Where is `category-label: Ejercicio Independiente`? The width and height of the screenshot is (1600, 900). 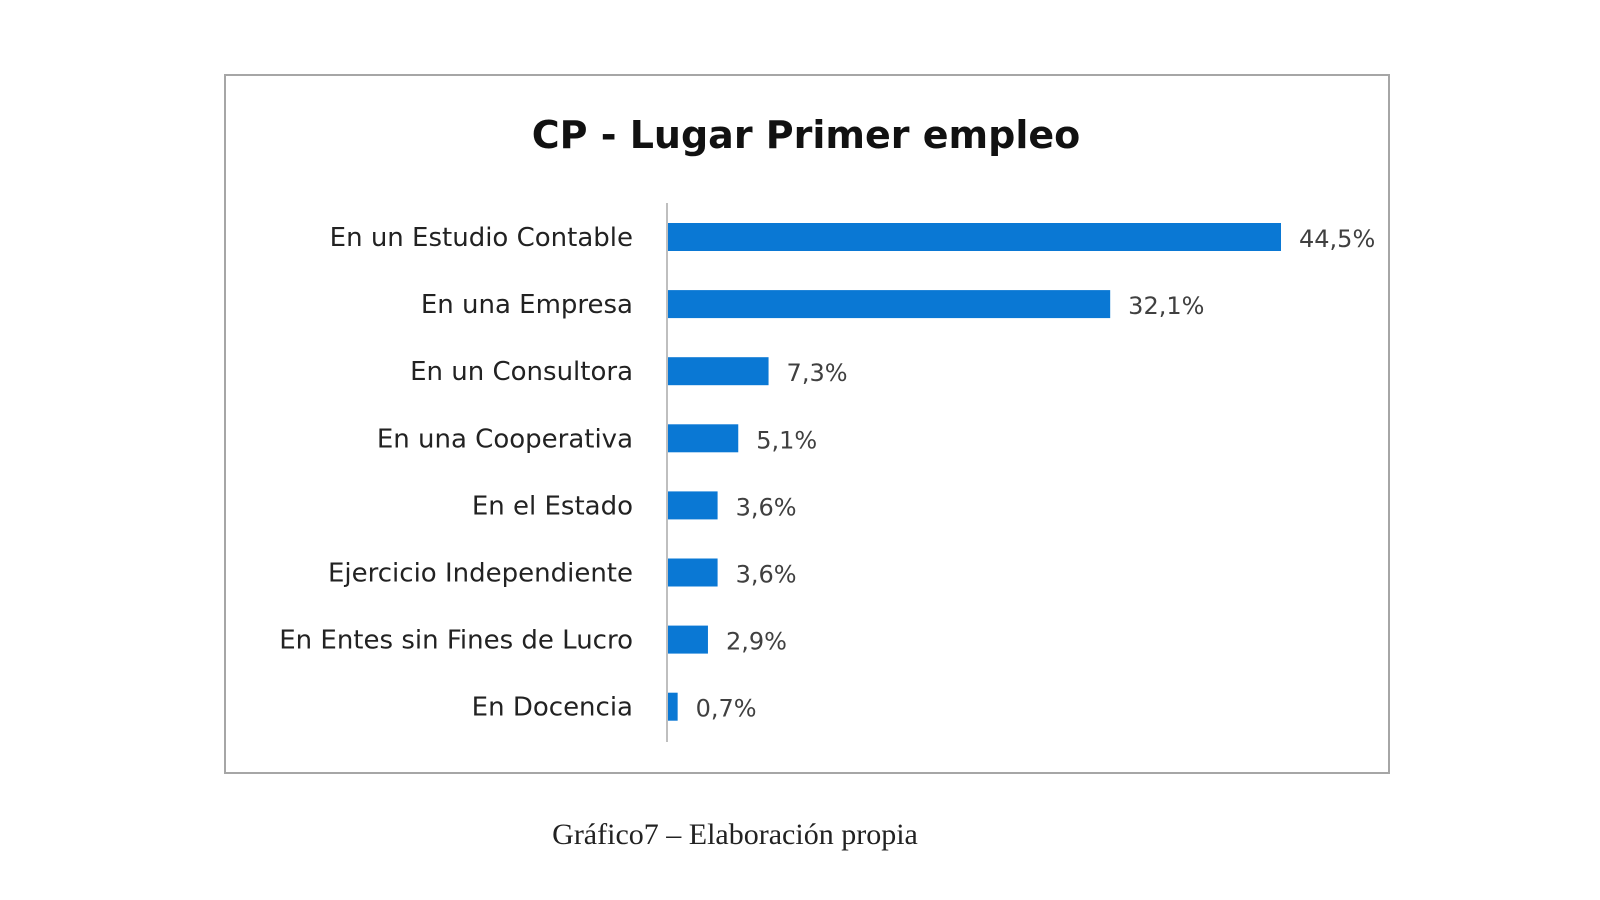 category-label: Ejercicio Independiente is located at coordinates (480, 574).